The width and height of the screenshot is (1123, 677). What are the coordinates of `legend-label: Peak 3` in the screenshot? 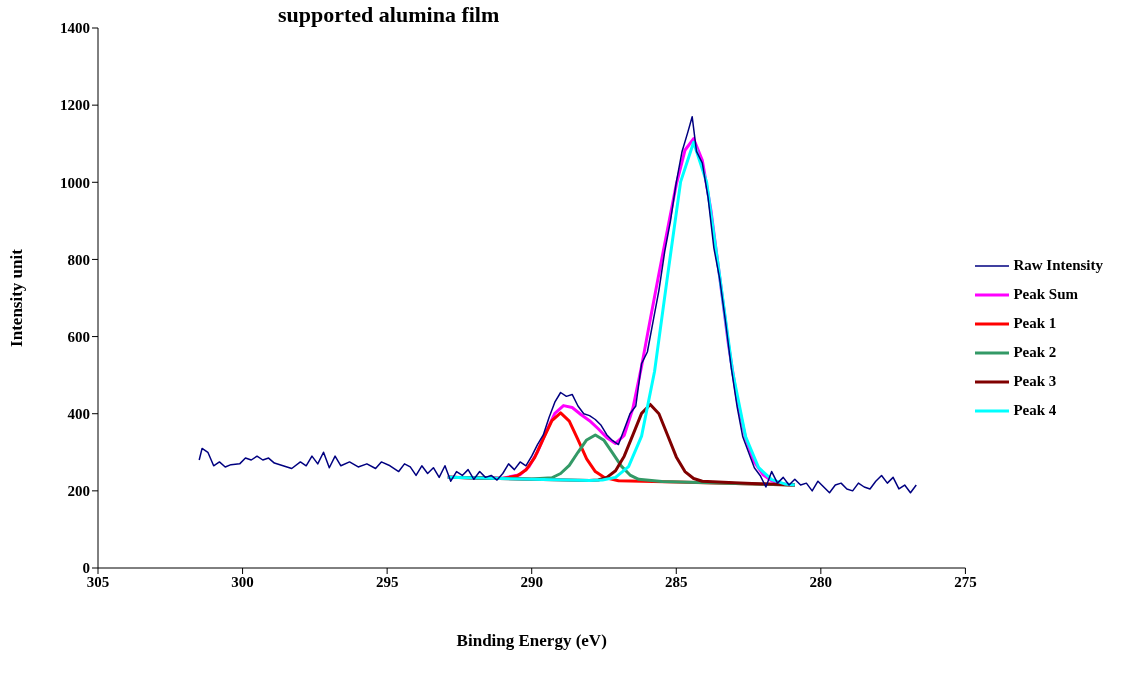 It's located at (1035, 381).